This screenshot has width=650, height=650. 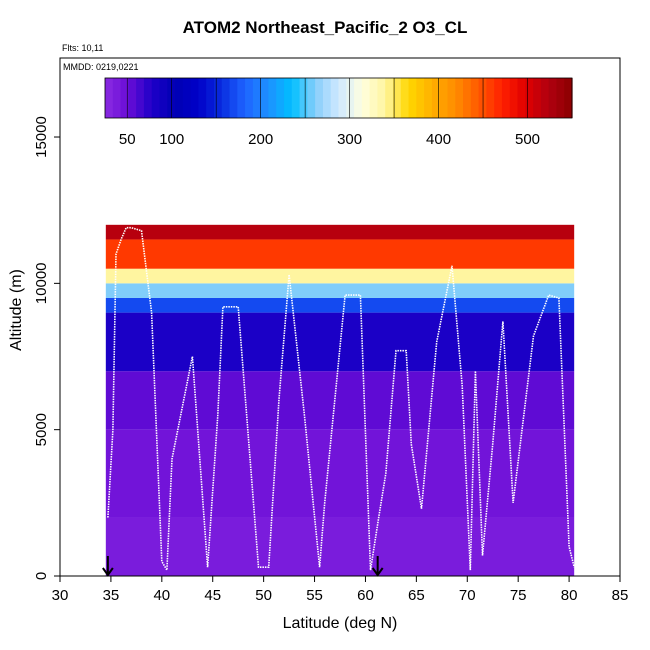 I want to click on colorbar-tick-400: 400, so click(x=438, y=139).